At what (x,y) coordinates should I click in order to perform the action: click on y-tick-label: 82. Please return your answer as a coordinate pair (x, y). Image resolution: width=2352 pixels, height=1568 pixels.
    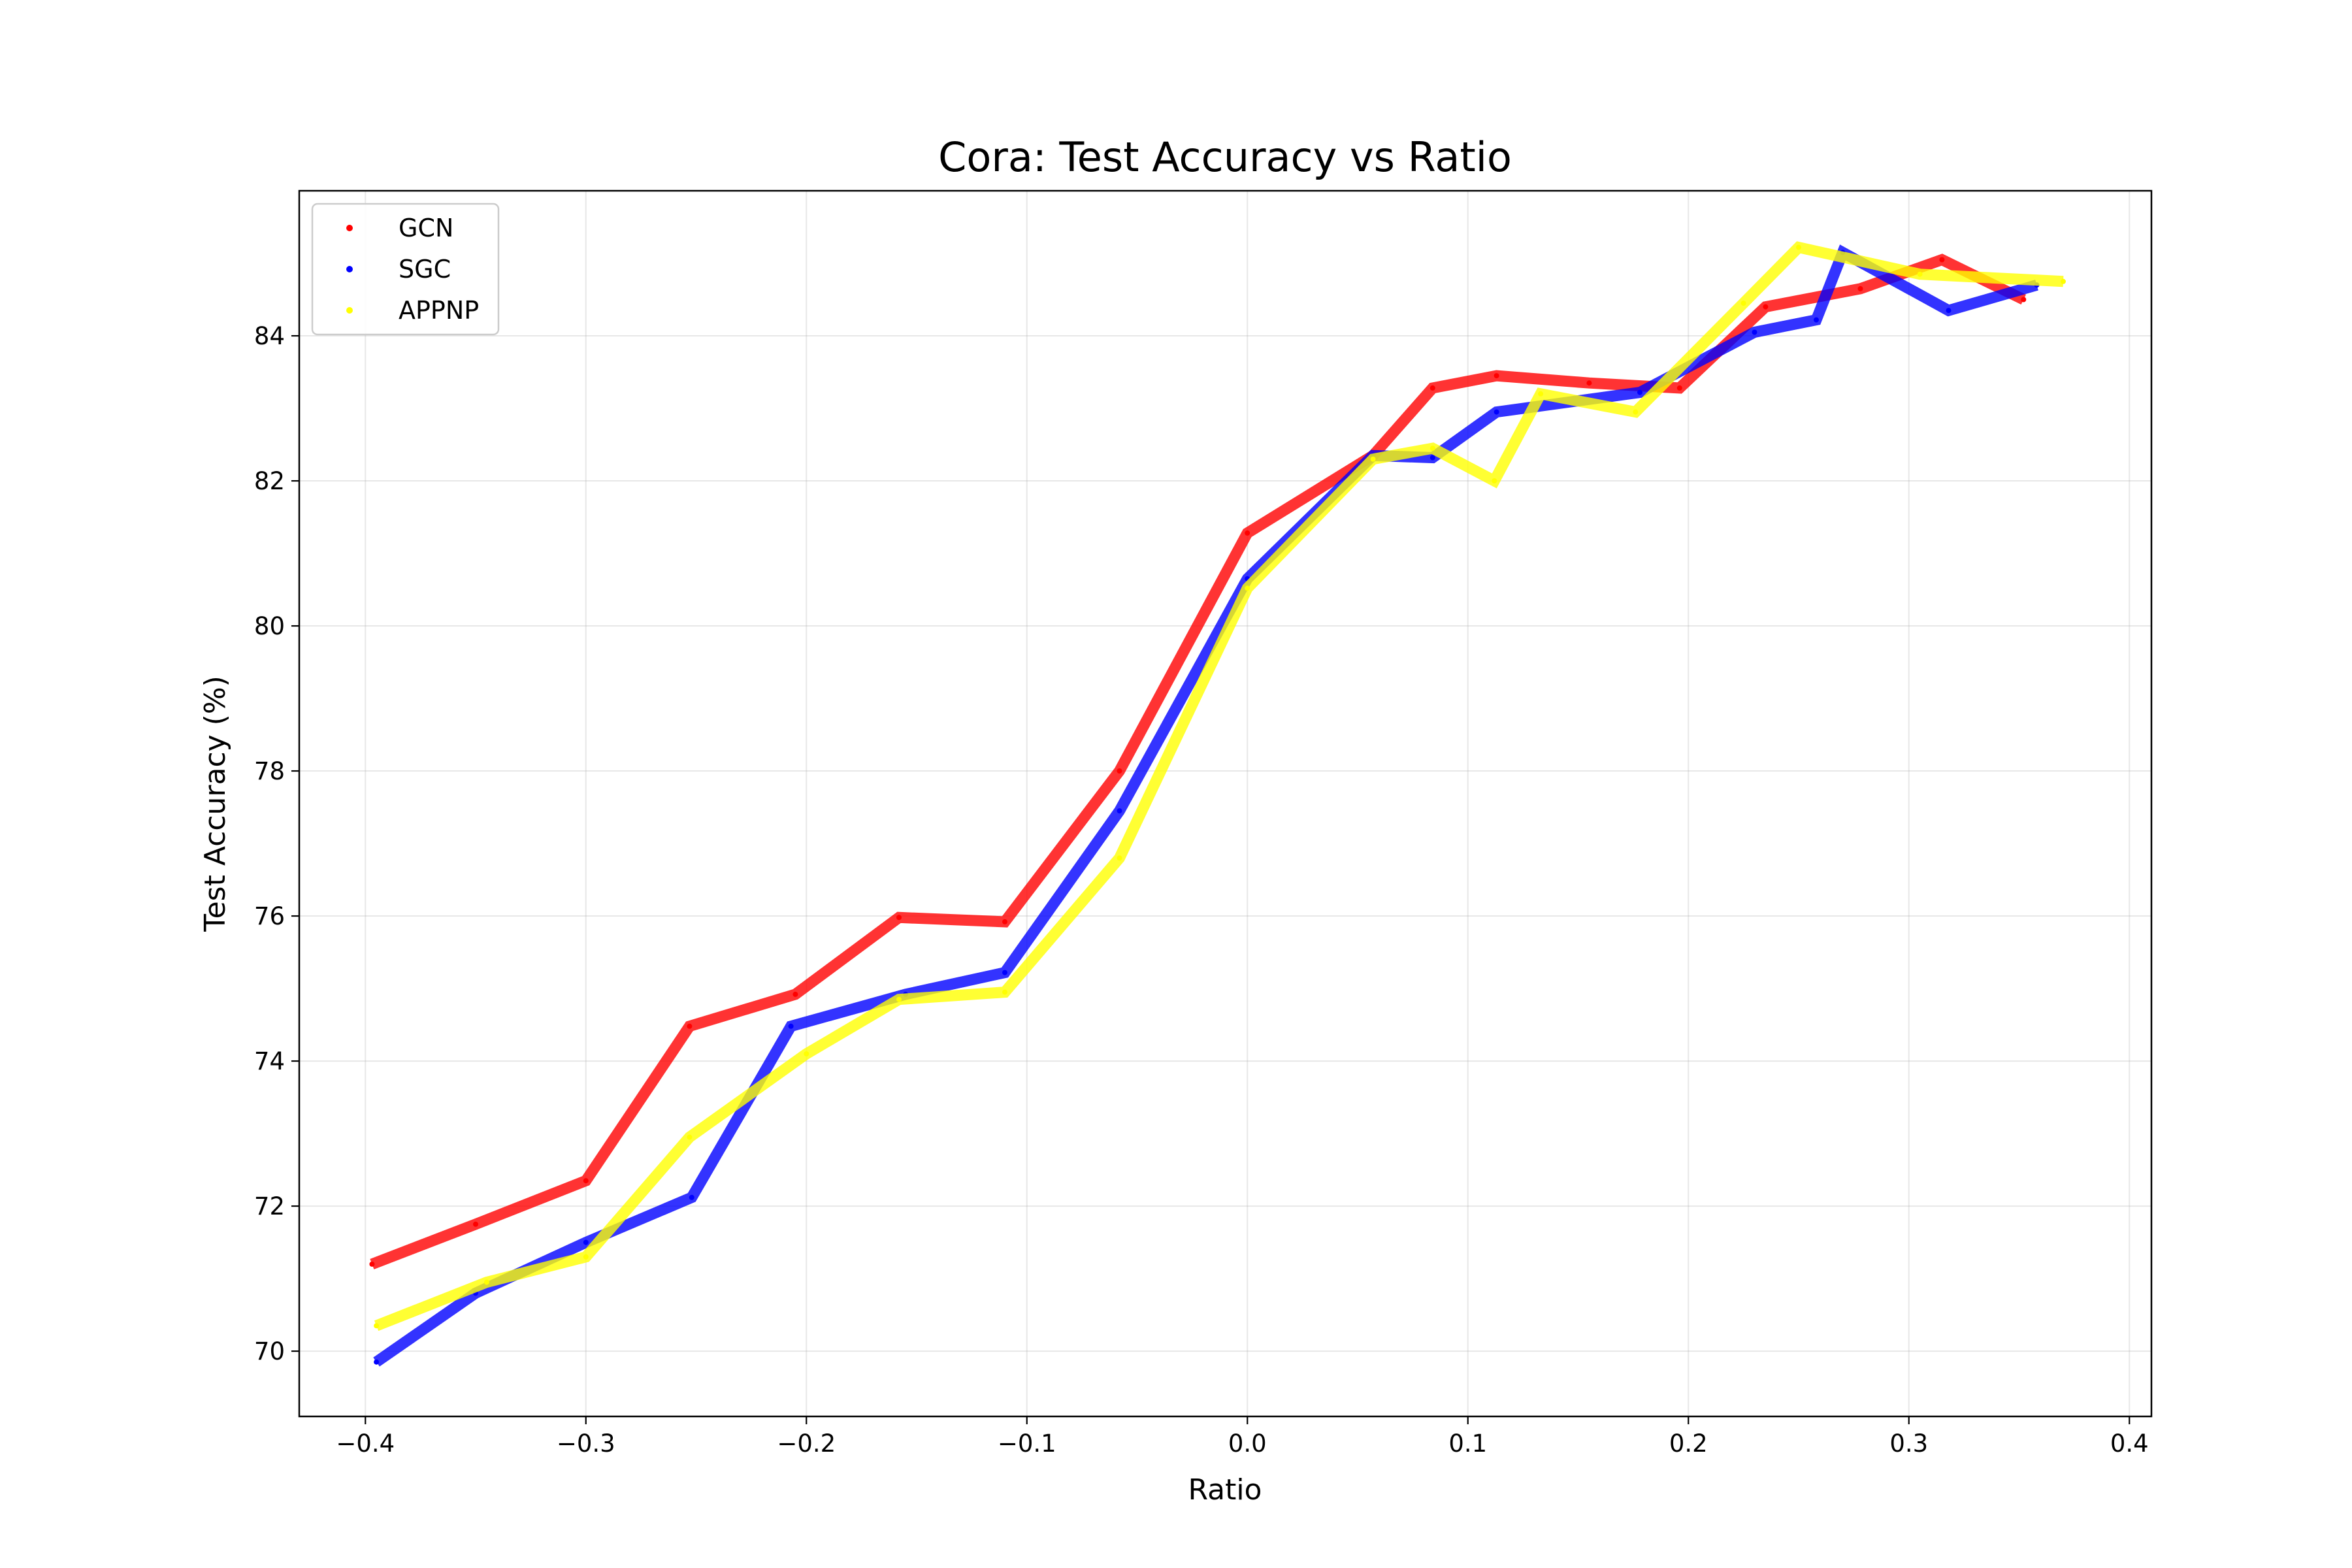
    Looking at the image, I should click on (269, 481).